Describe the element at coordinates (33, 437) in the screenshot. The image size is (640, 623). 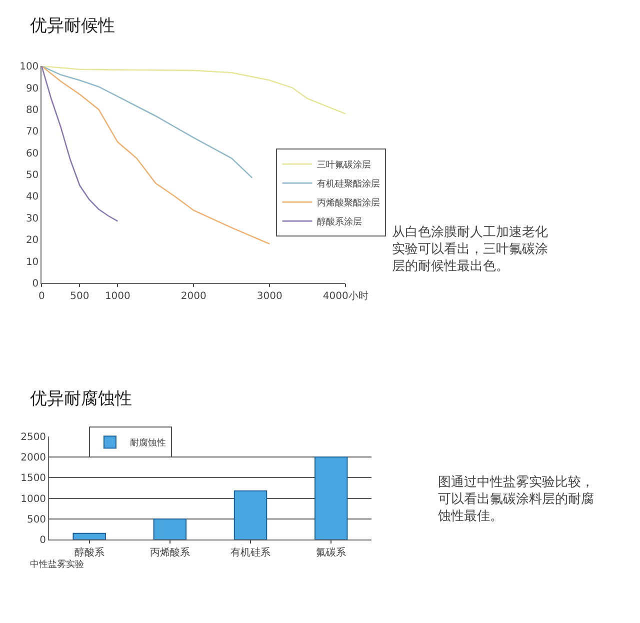
I see `y-tick-label: 2500` at that location.